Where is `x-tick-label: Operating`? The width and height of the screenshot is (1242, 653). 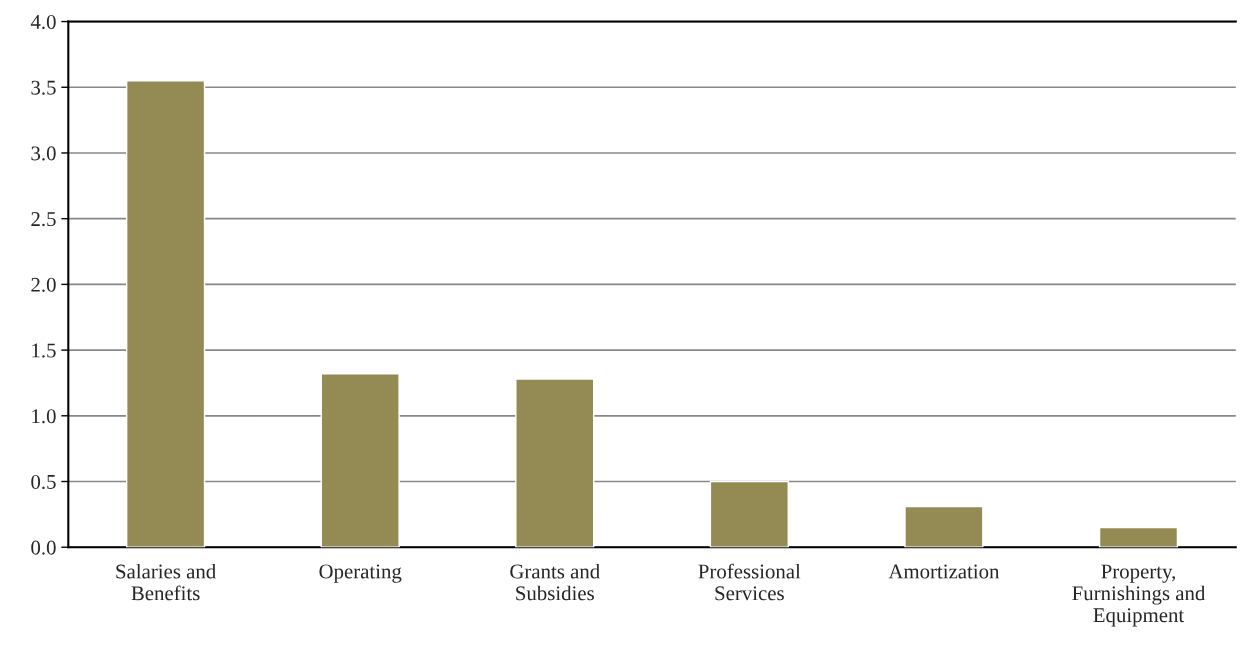
x-tick-label: Operating is located at coordinates (360, 573).